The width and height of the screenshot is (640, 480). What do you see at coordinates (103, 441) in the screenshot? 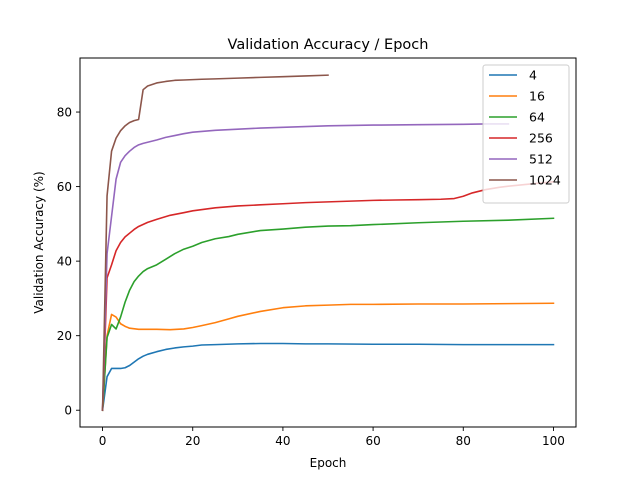
I see `x-tick-label: 0` at bounding box center [103, 441].